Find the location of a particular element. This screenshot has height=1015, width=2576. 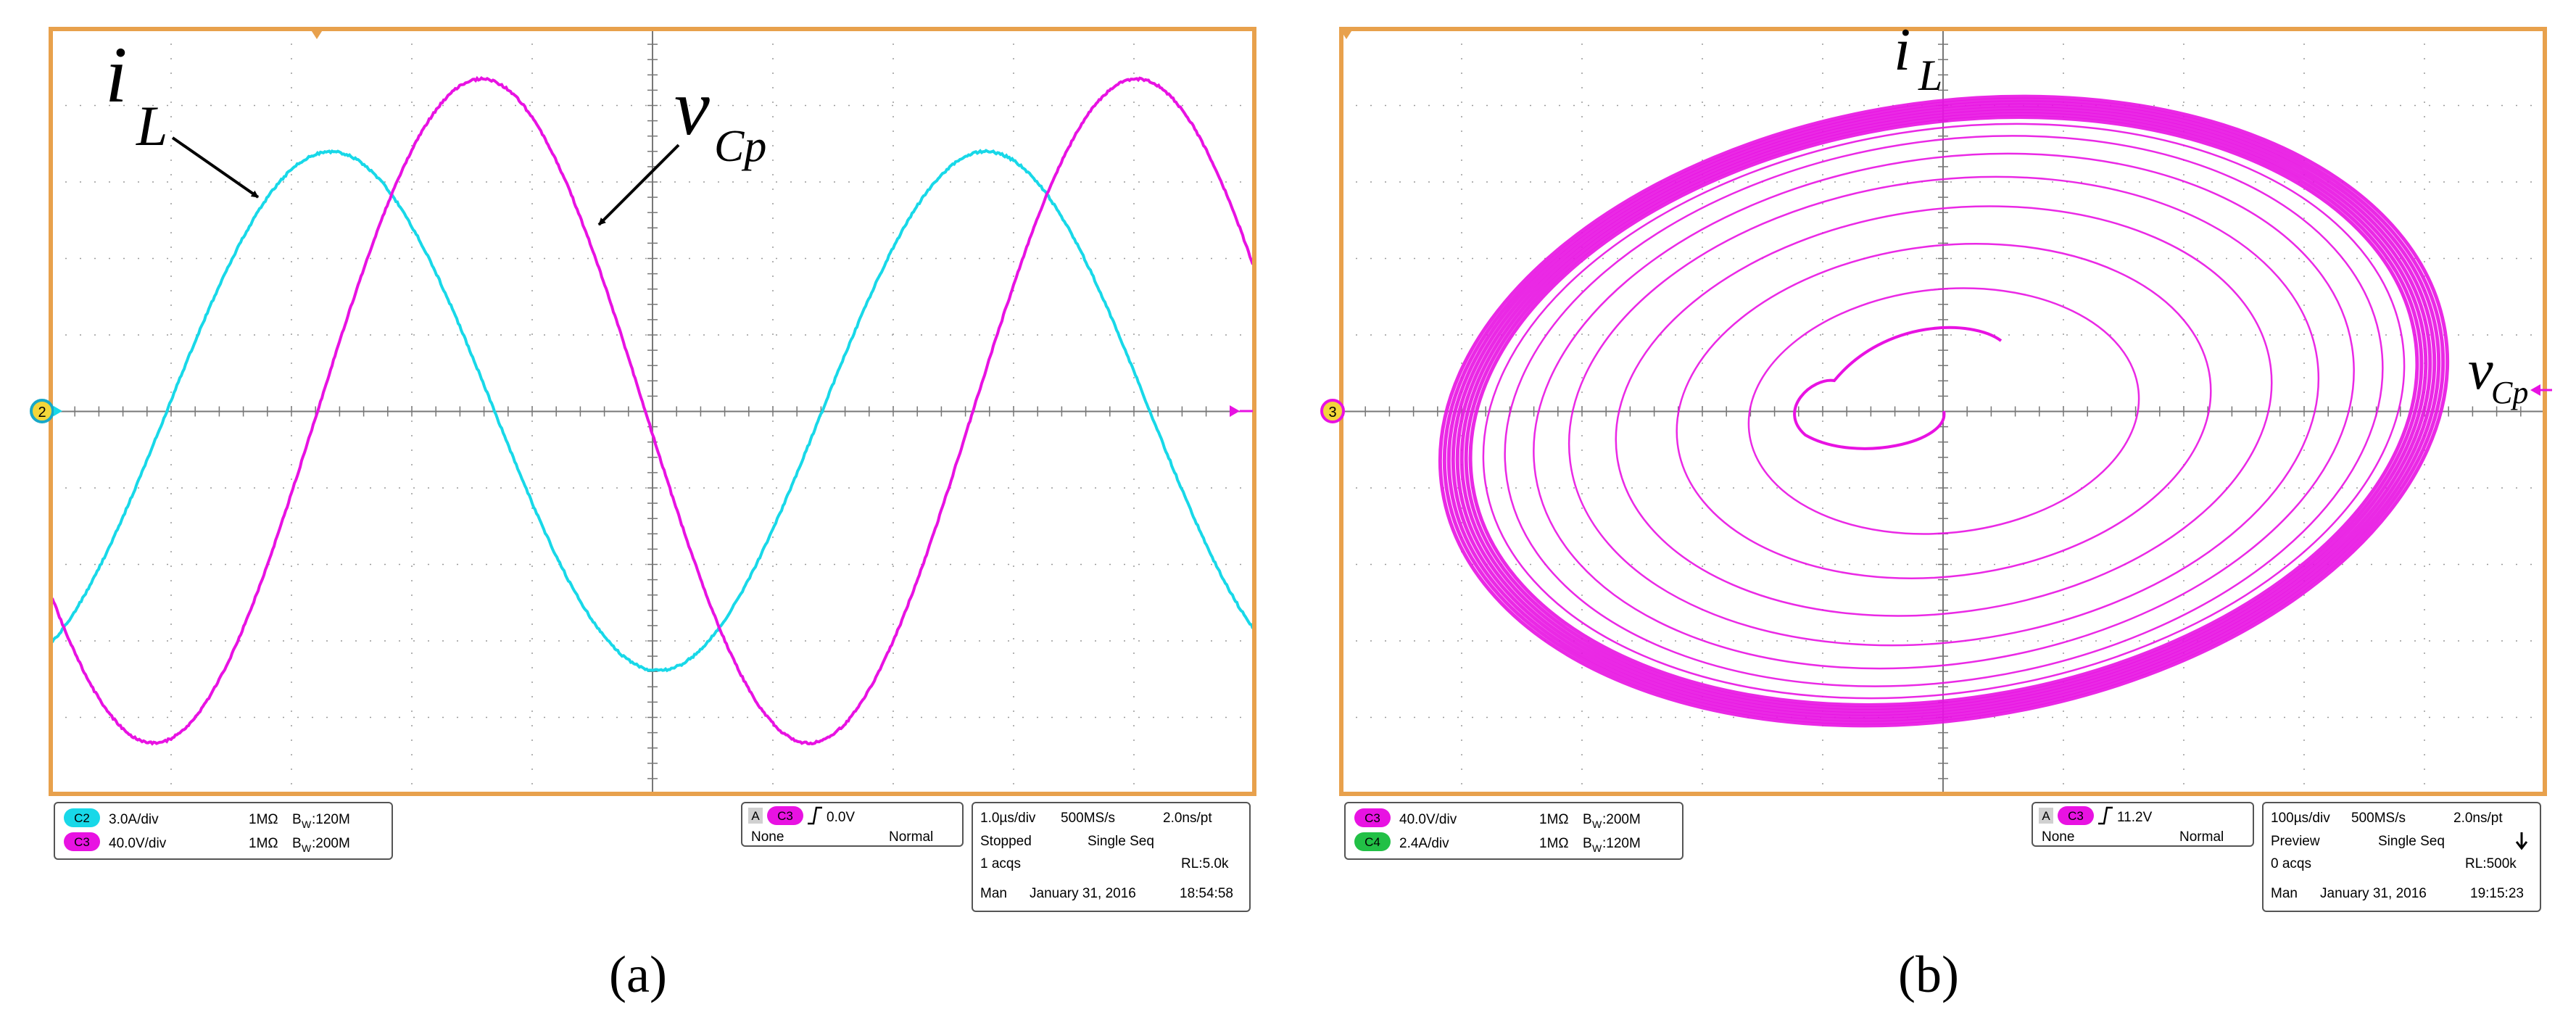

ch2-bandwidth: :120M is located at coordinates (331, 819).